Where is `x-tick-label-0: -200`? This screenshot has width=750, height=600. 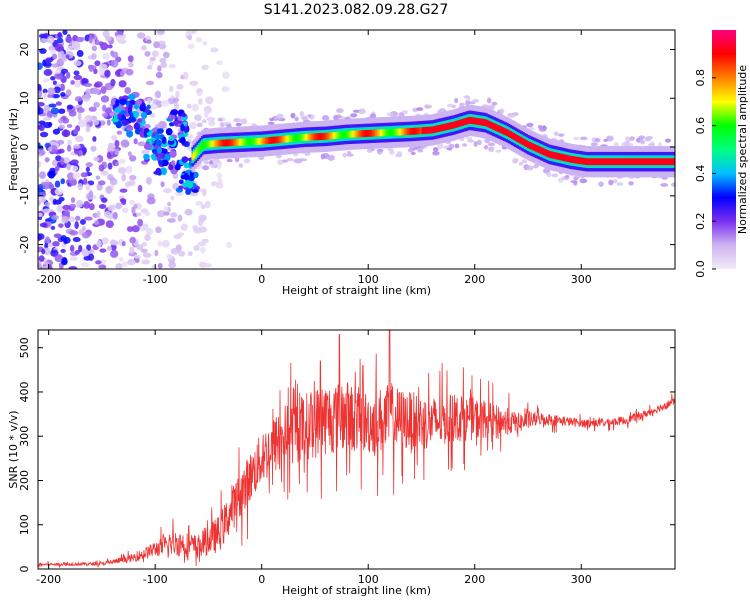
x-tick-label-0: -200 is located at coordinates (48, 579).